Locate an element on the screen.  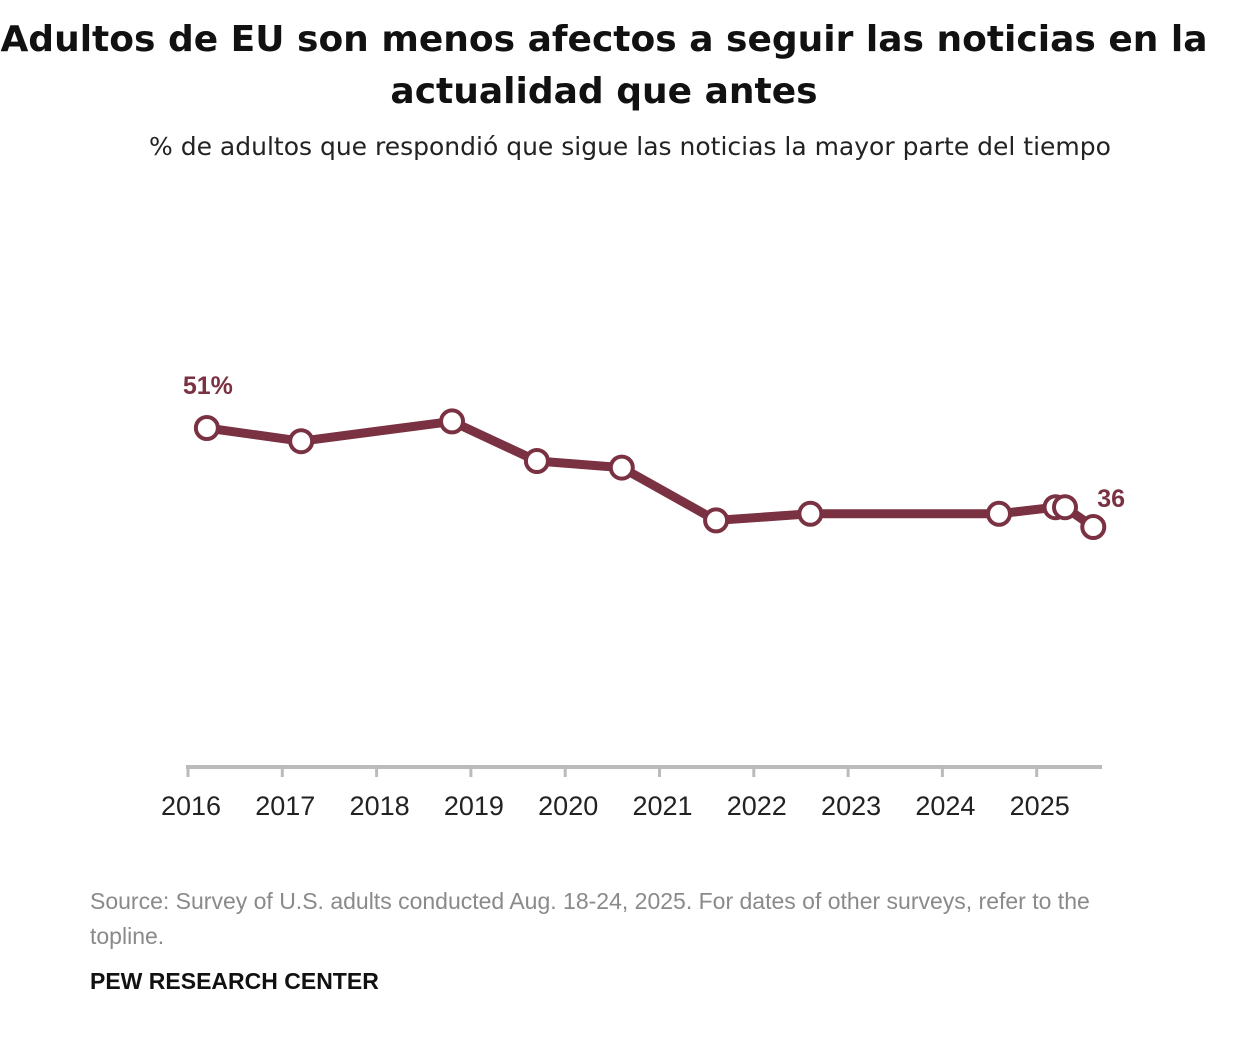
x-tick-label: 2024 is located at coordinates (945, 806).